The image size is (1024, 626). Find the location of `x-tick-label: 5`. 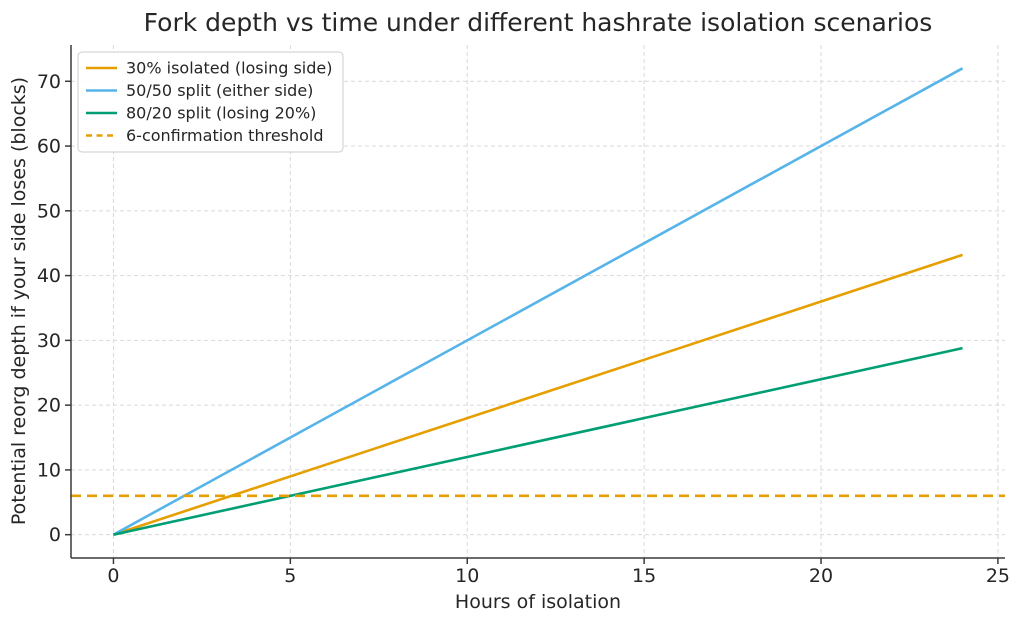

x-tick-label: 5 is located at coordinates (290, 576).